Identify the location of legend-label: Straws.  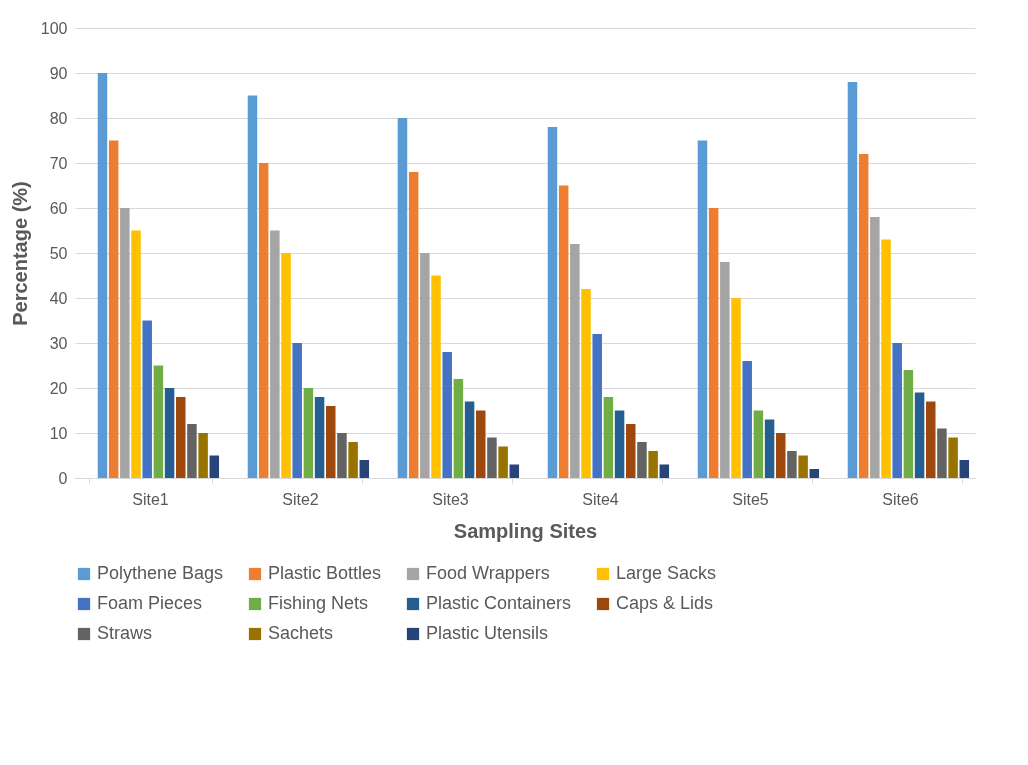
(125, 633).